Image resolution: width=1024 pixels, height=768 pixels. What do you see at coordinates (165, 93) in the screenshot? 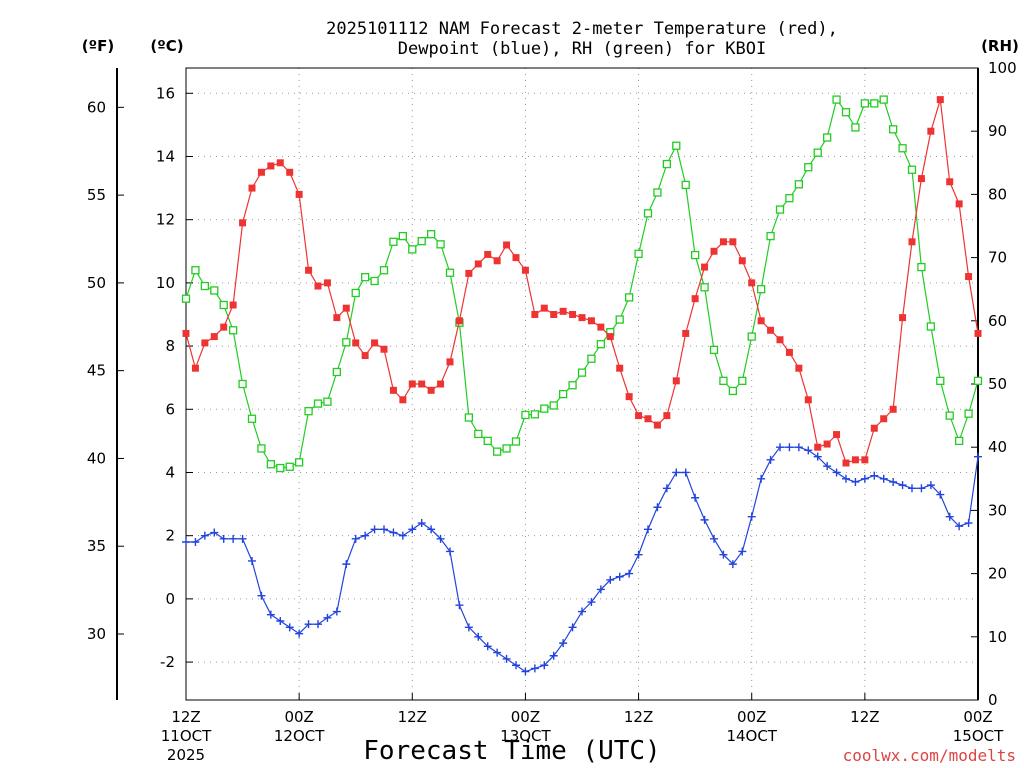
I see `celsius-tick-label: 16` at bounding box center [165, 93].